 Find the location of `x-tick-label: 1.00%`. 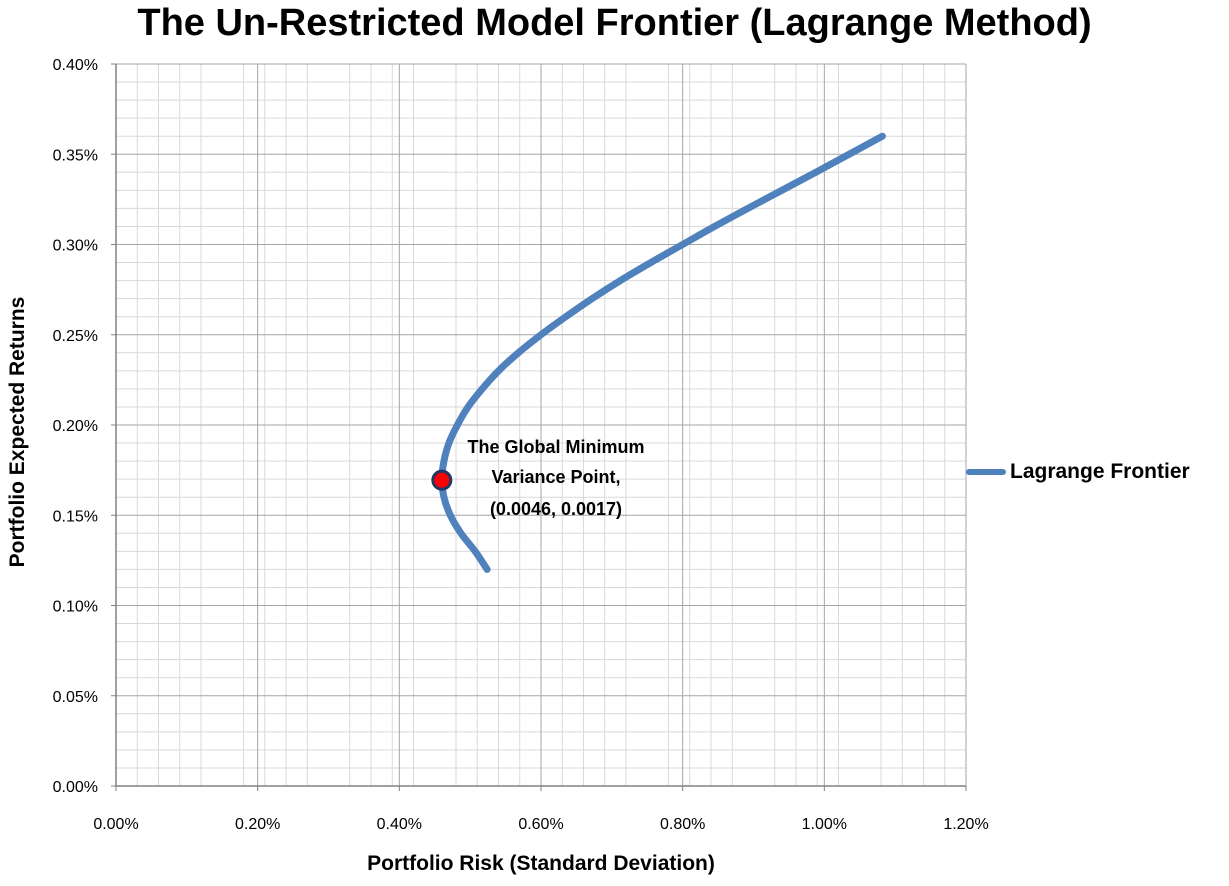

x-tick-label: 1.00% is located at coordinates (824, 824).